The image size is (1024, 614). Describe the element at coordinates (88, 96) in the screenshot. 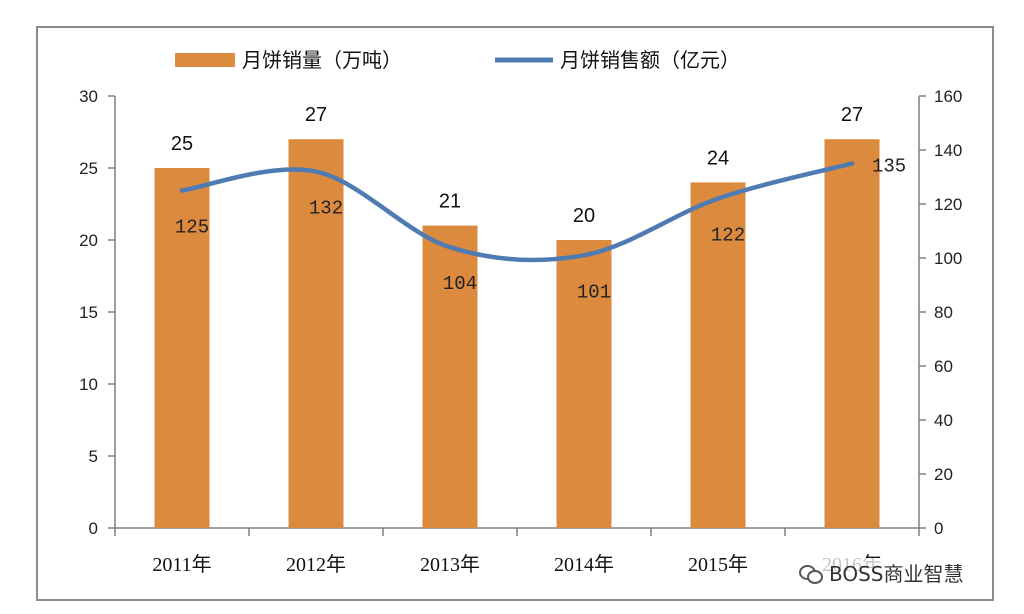

I see `y-left-tick-label: 30` at that location.